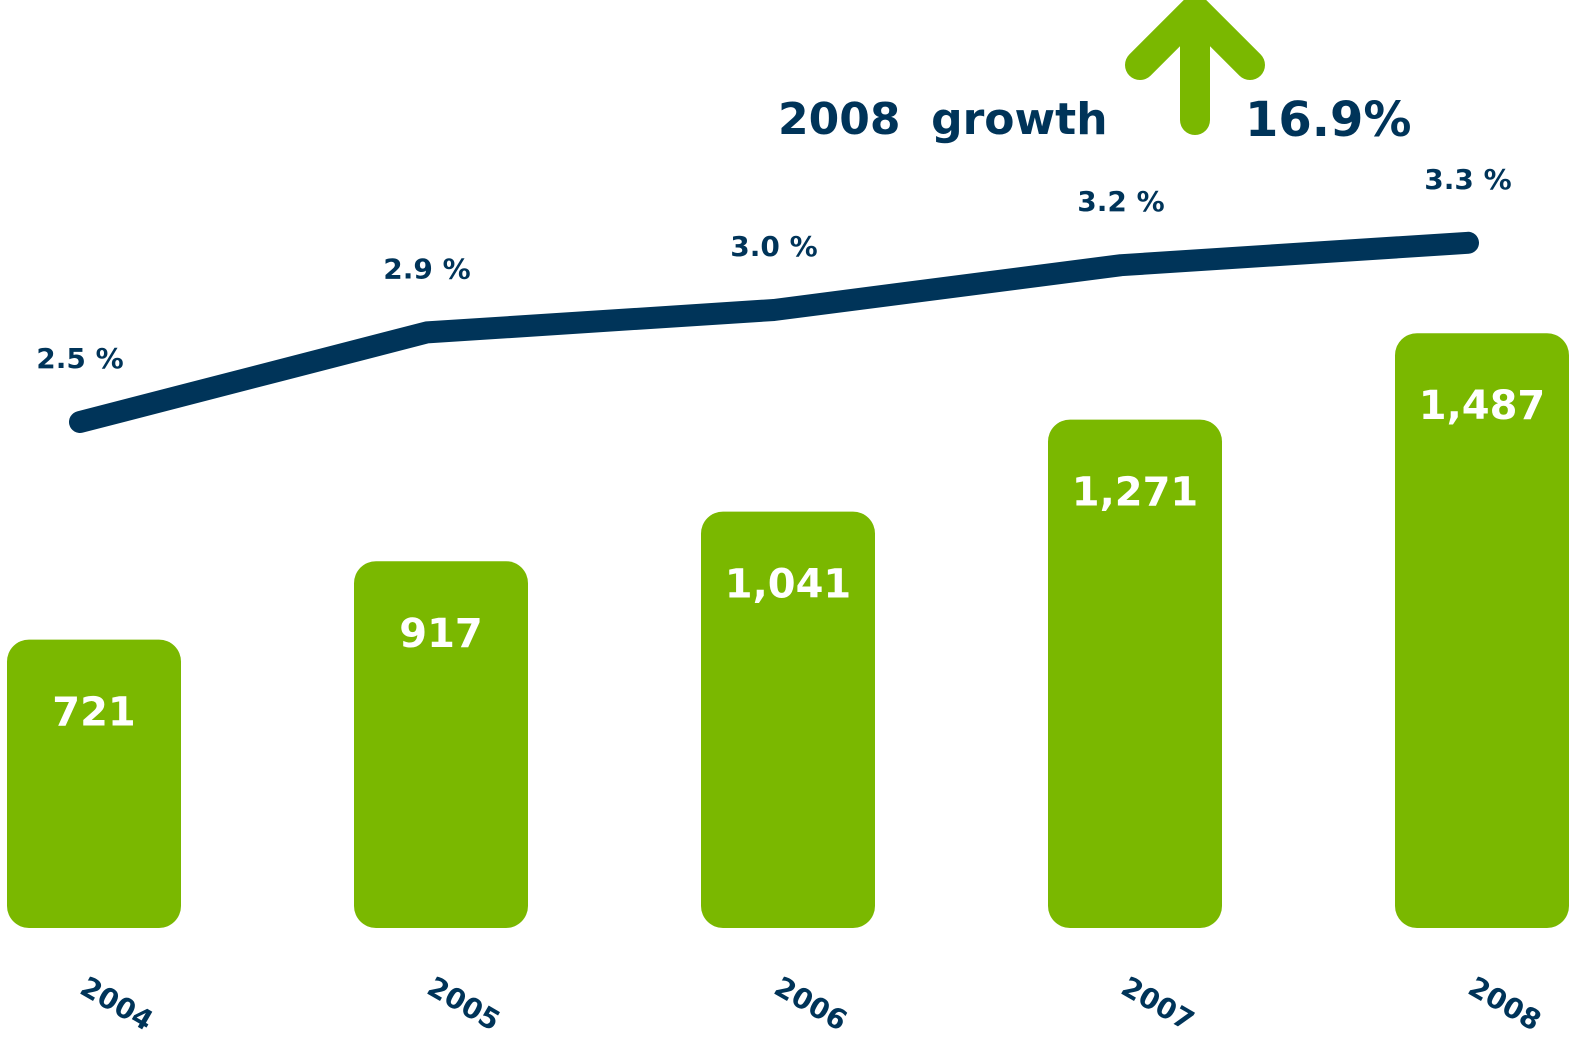  What do you see at coordinates (426, 268) in the screenshot?
I see `line-value-label: 2.9 %` at bounding box center [426, 268].